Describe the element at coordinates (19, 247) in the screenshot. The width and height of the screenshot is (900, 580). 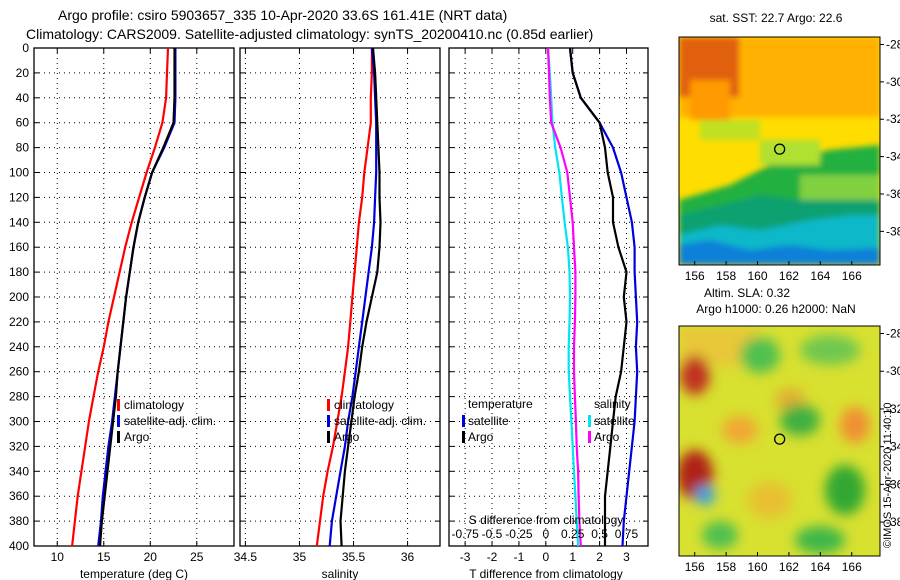
I see `depth-tick-label: 160` at that location.